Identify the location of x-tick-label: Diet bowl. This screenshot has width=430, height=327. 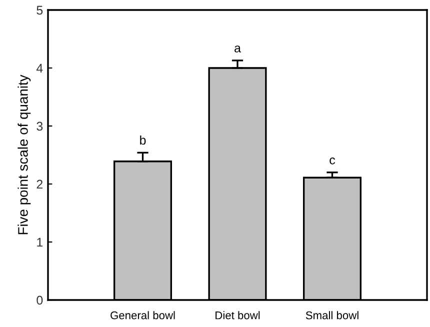
(238, 315).